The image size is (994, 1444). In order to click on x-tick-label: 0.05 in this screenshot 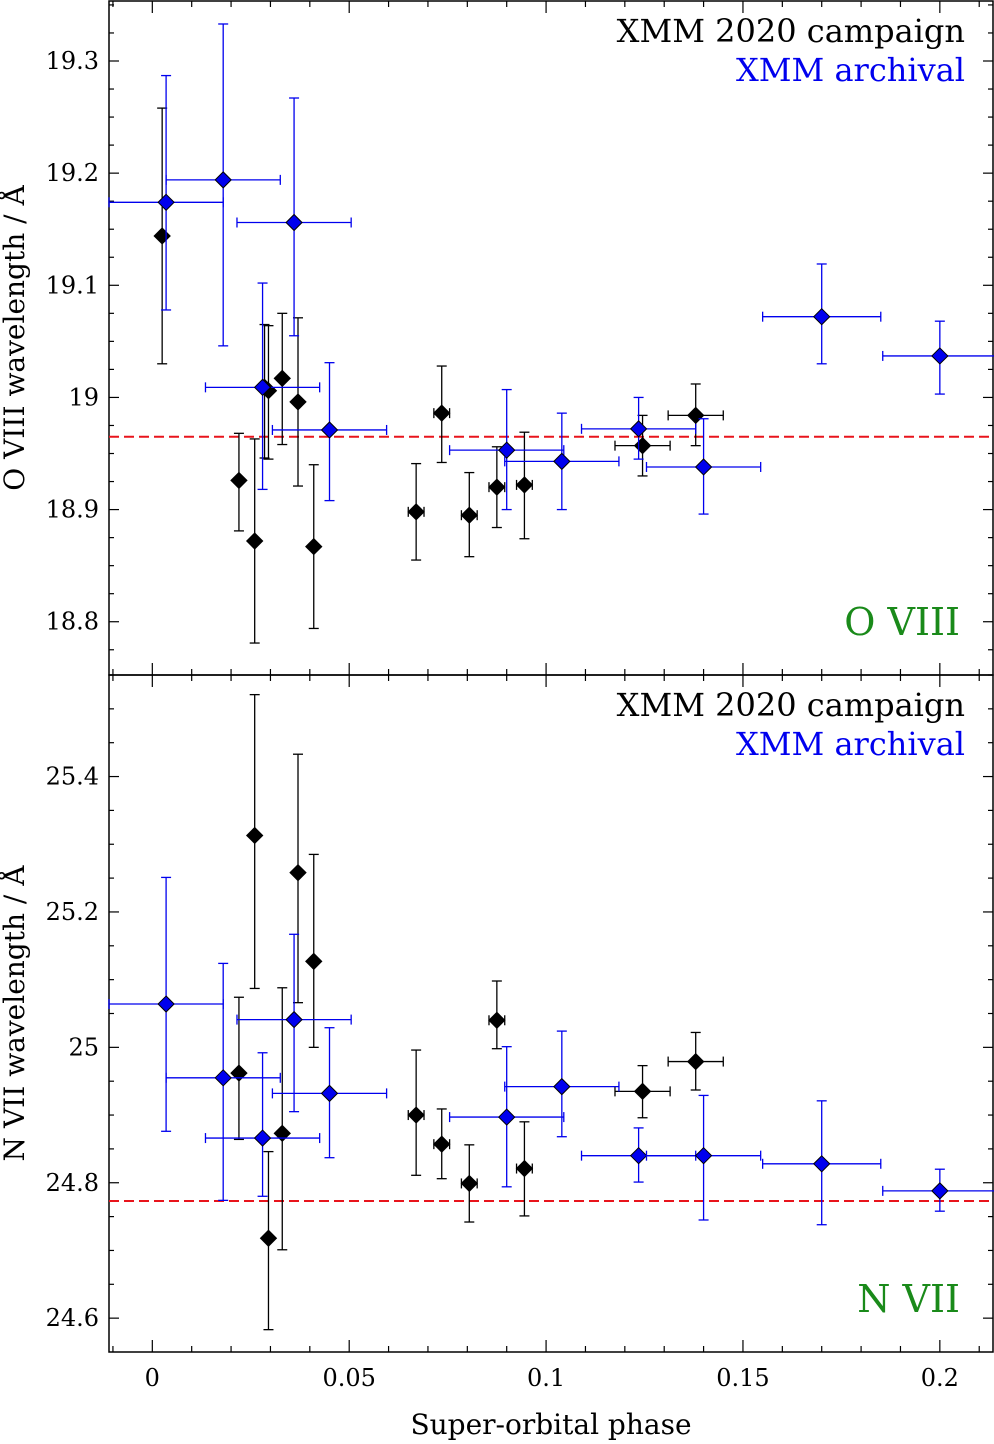, I will do `click(348, 1378)`.